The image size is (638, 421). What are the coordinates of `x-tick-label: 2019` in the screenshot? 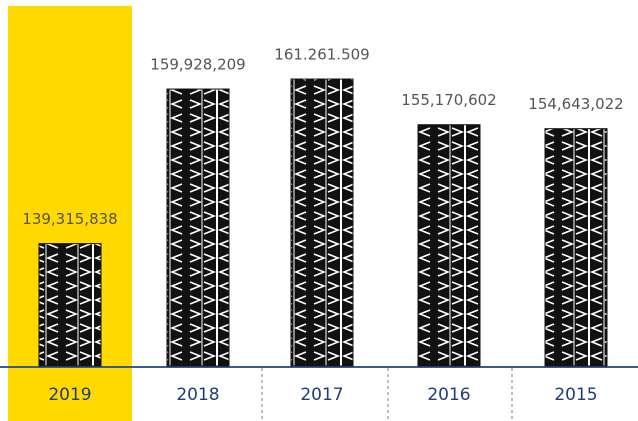 It's located at (69, 395).